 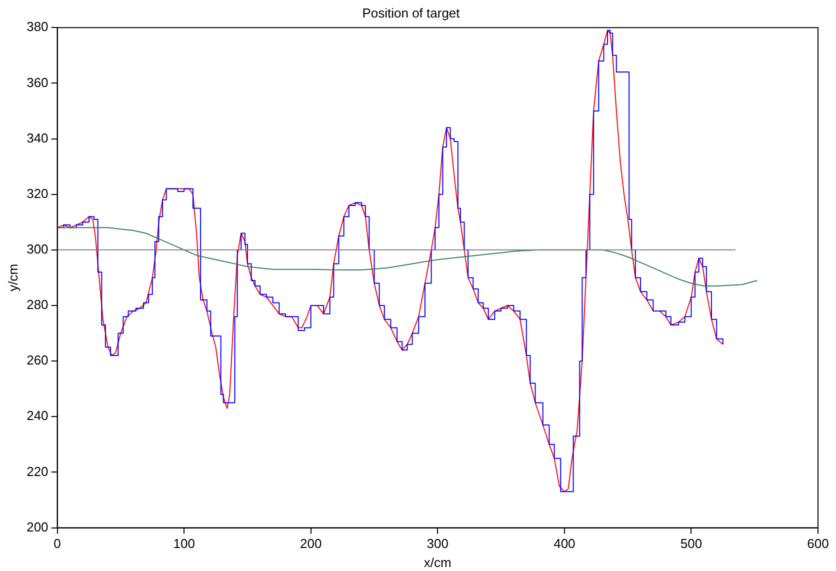 What do you see at coordinates (37, 248) in the screenshot?
I see `y-tick-label: 300` at bounding box center [37, 248].